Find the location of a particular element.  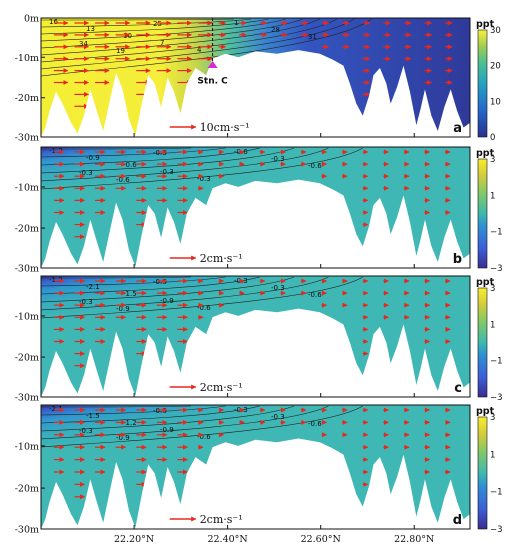

contour-label: 19 is located at coordinates (120, 51).